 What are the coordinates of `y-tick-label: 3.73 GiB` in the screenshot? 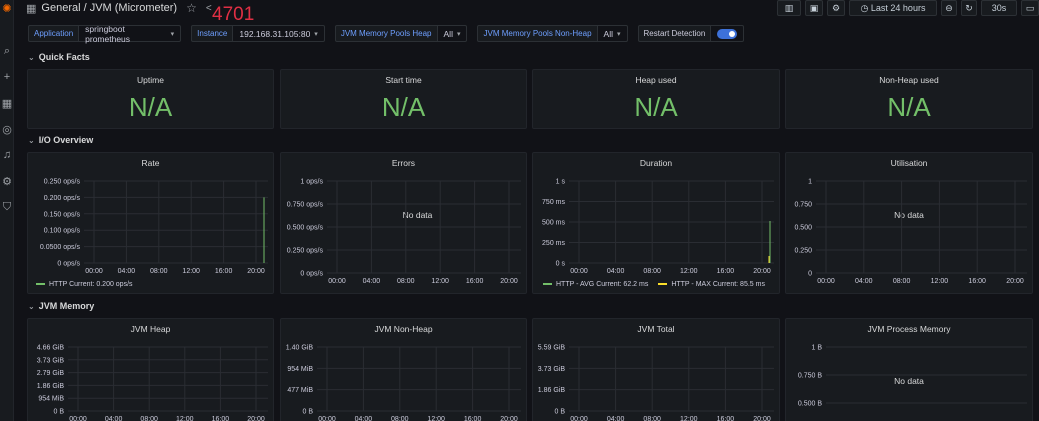 It's located at (552, 369).